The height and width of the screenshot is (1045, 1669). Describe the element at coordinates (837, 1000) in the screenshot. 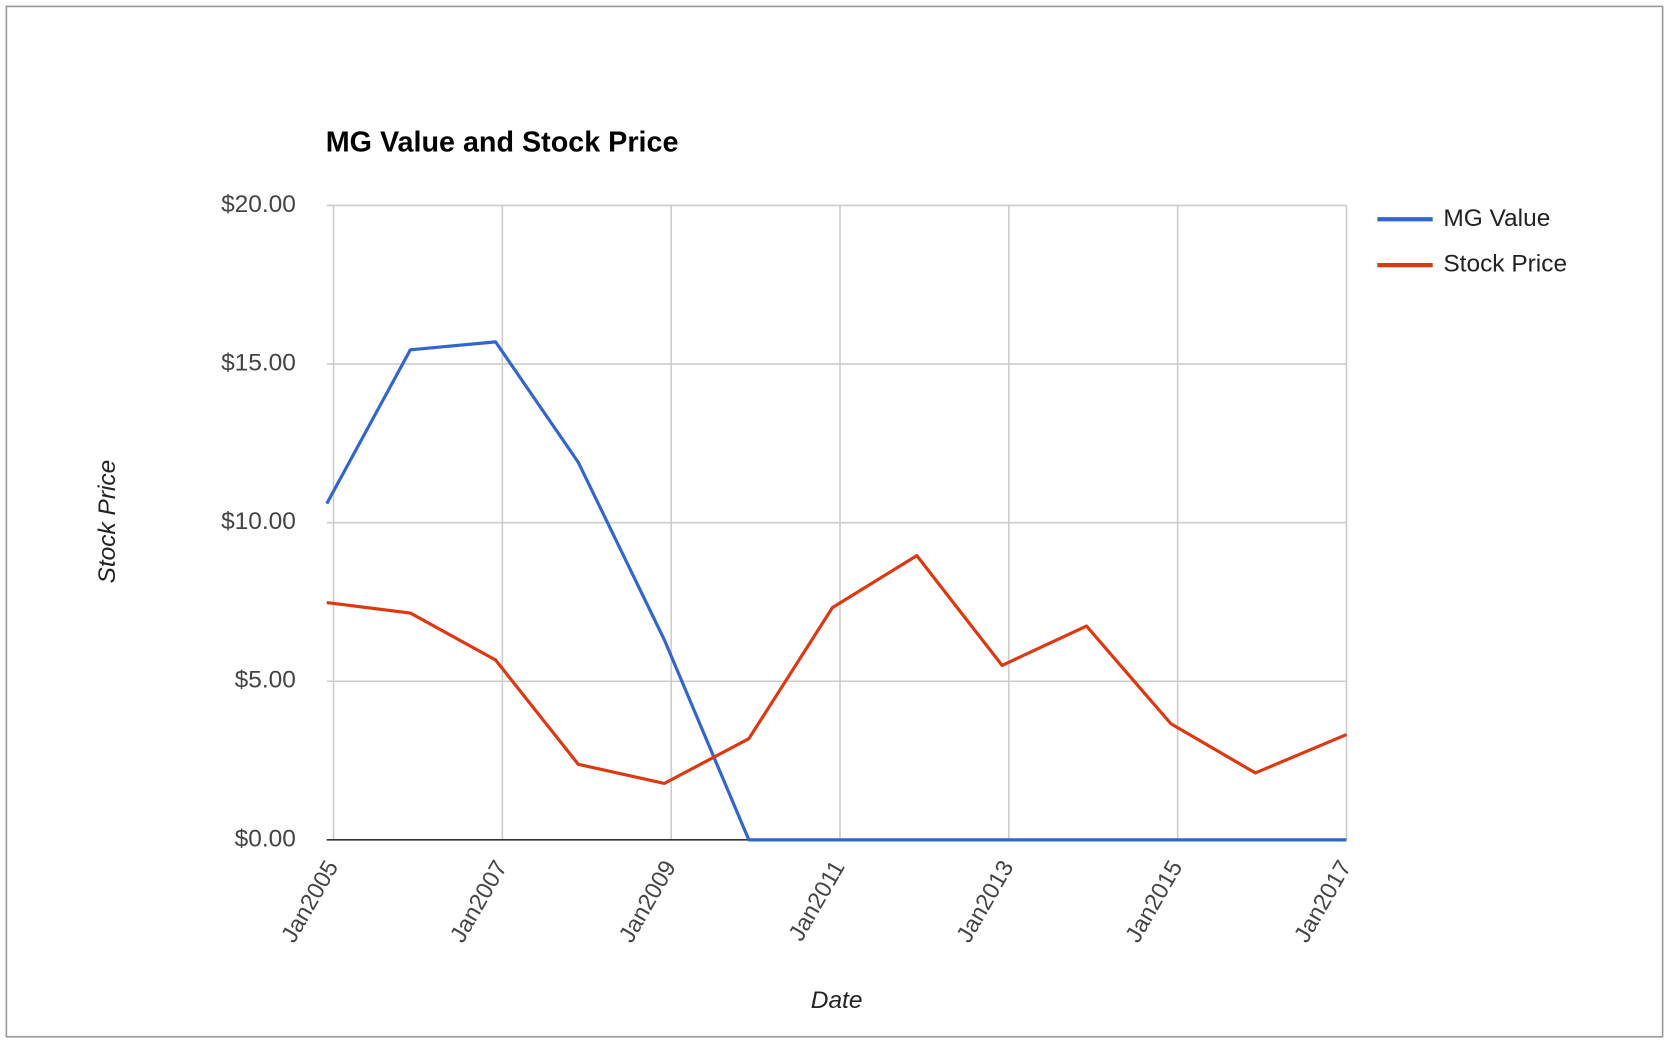

I see `x-axis-label: Date` at that location.